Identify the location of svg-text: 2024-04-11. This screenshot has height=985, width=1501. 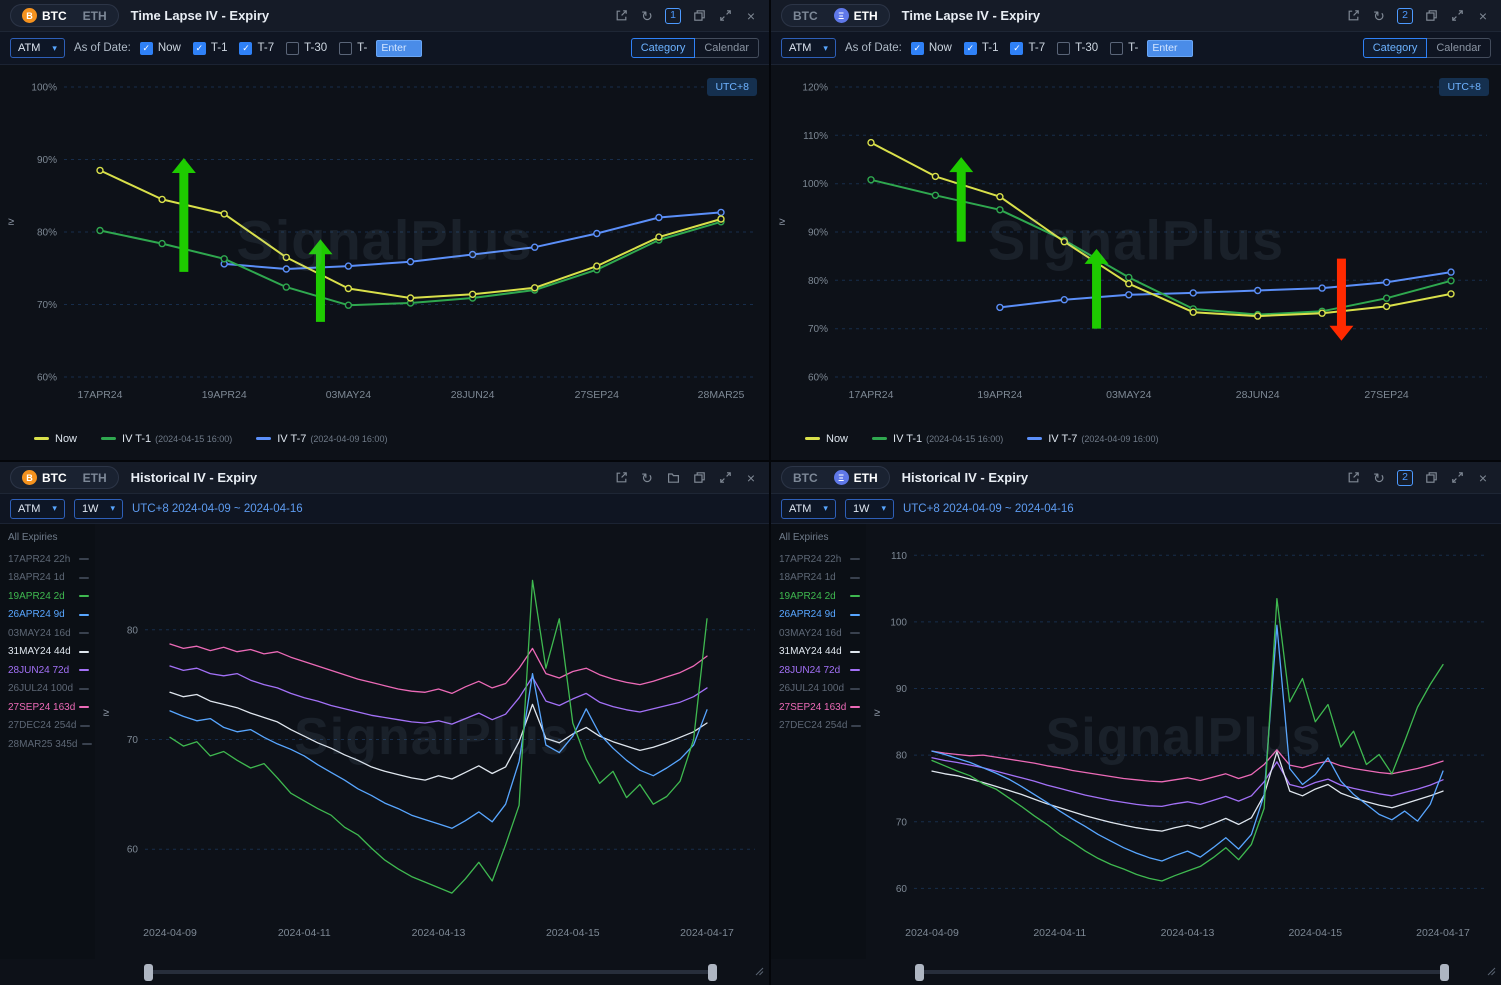
(1059, 933).